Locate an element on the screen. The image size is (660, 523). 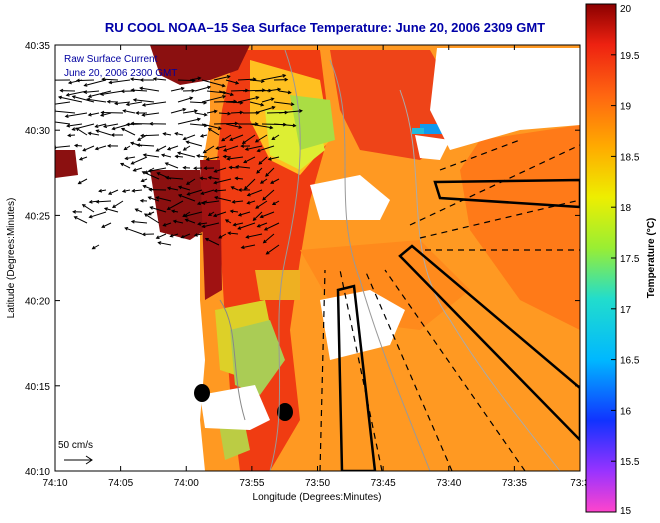
colorbar-tick-label: 15 is located at coordinates (626, 511).